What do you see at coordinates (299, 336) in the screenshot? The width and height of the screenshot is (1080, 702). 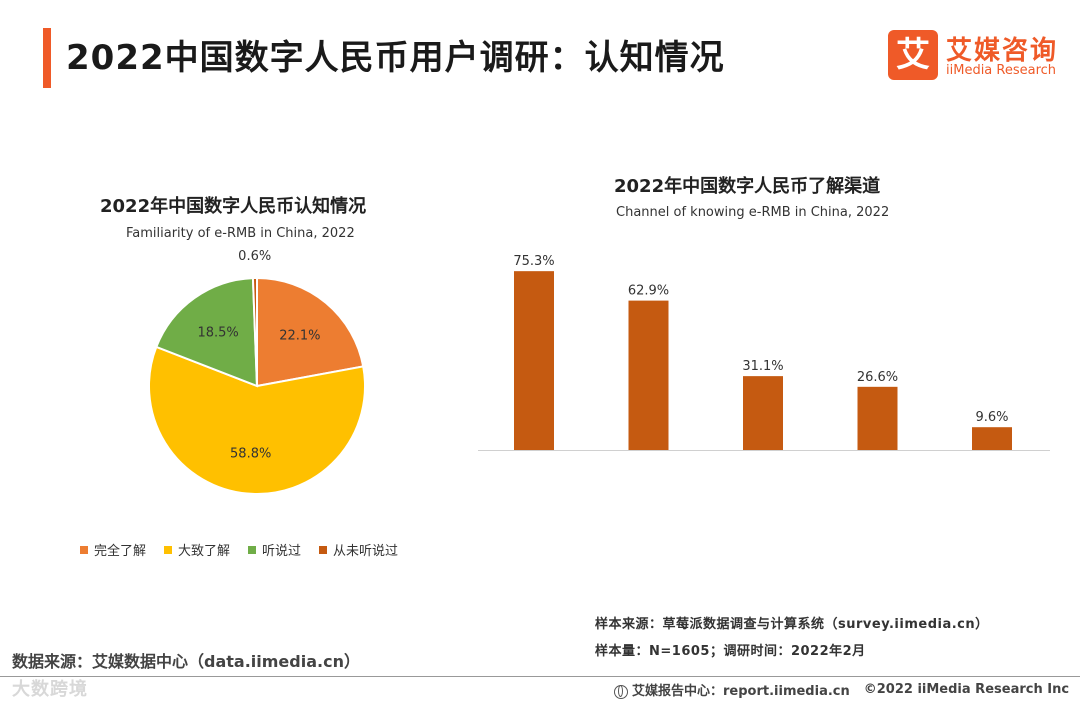 I see `pie-data-label: 22.1%` at bounding box center [299, 336].